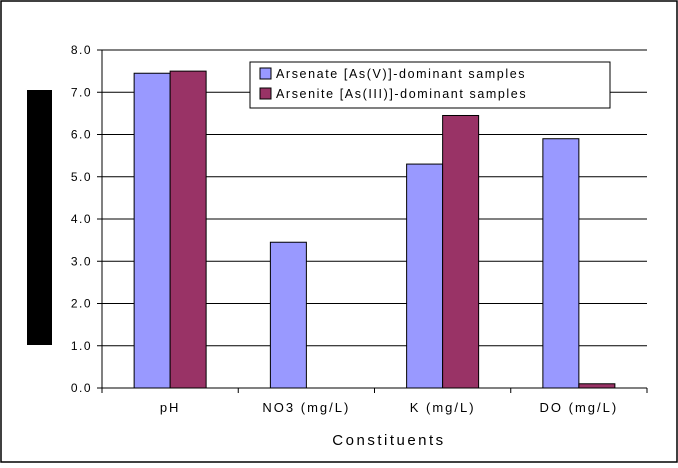  Describe the element at coordinates (81, 388) in the screenshot. I see `y-tick-label: 0.0` at that location.